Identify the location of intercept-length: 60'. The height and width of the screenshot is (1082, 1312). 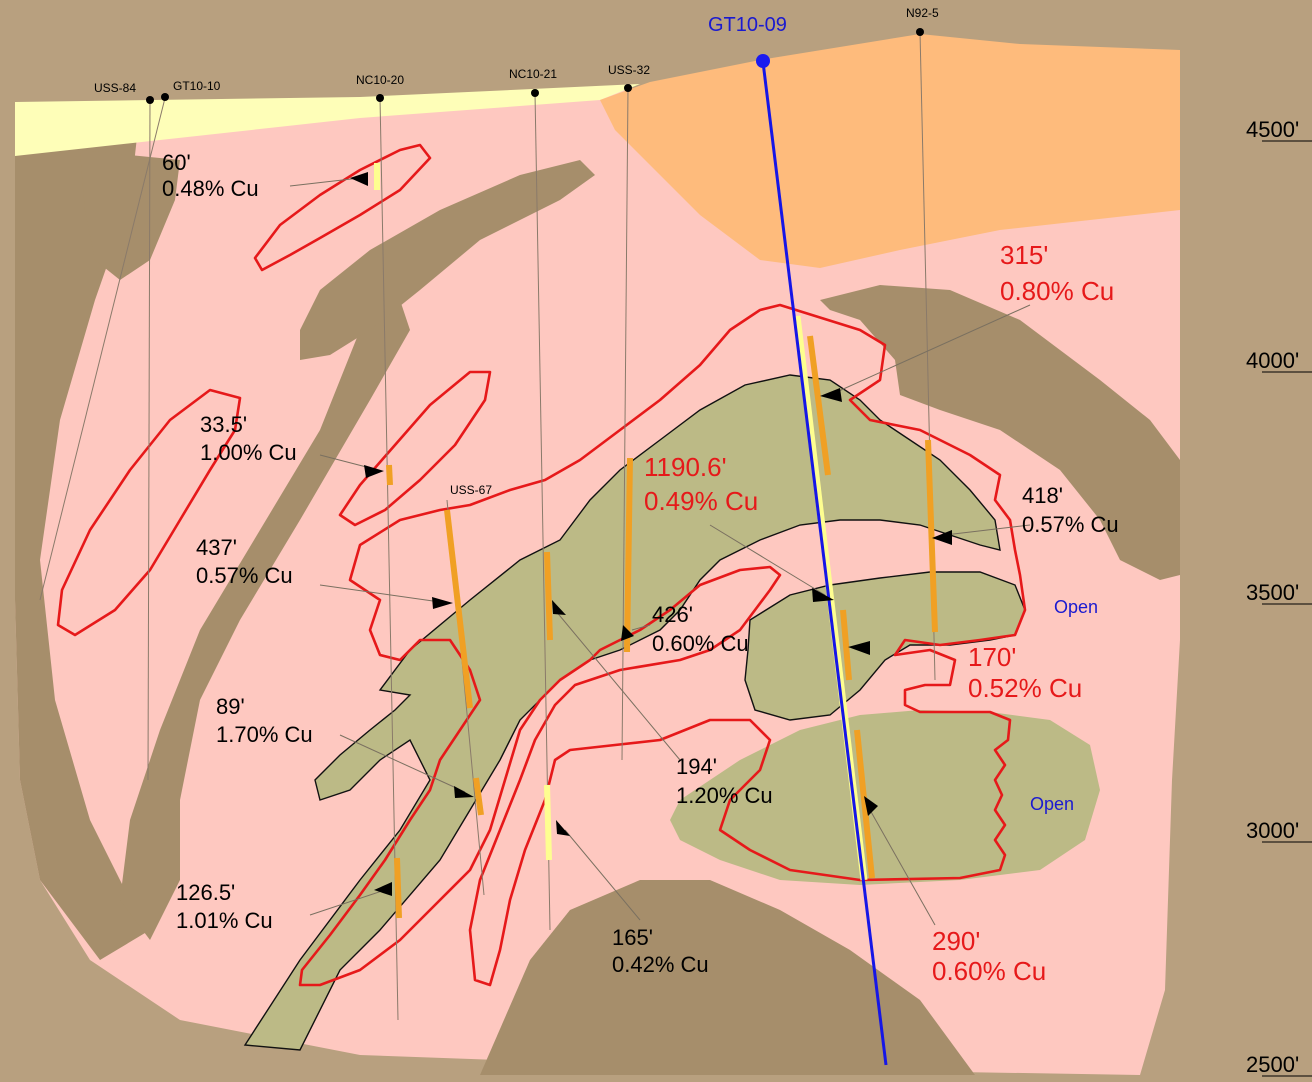
(176, 162).